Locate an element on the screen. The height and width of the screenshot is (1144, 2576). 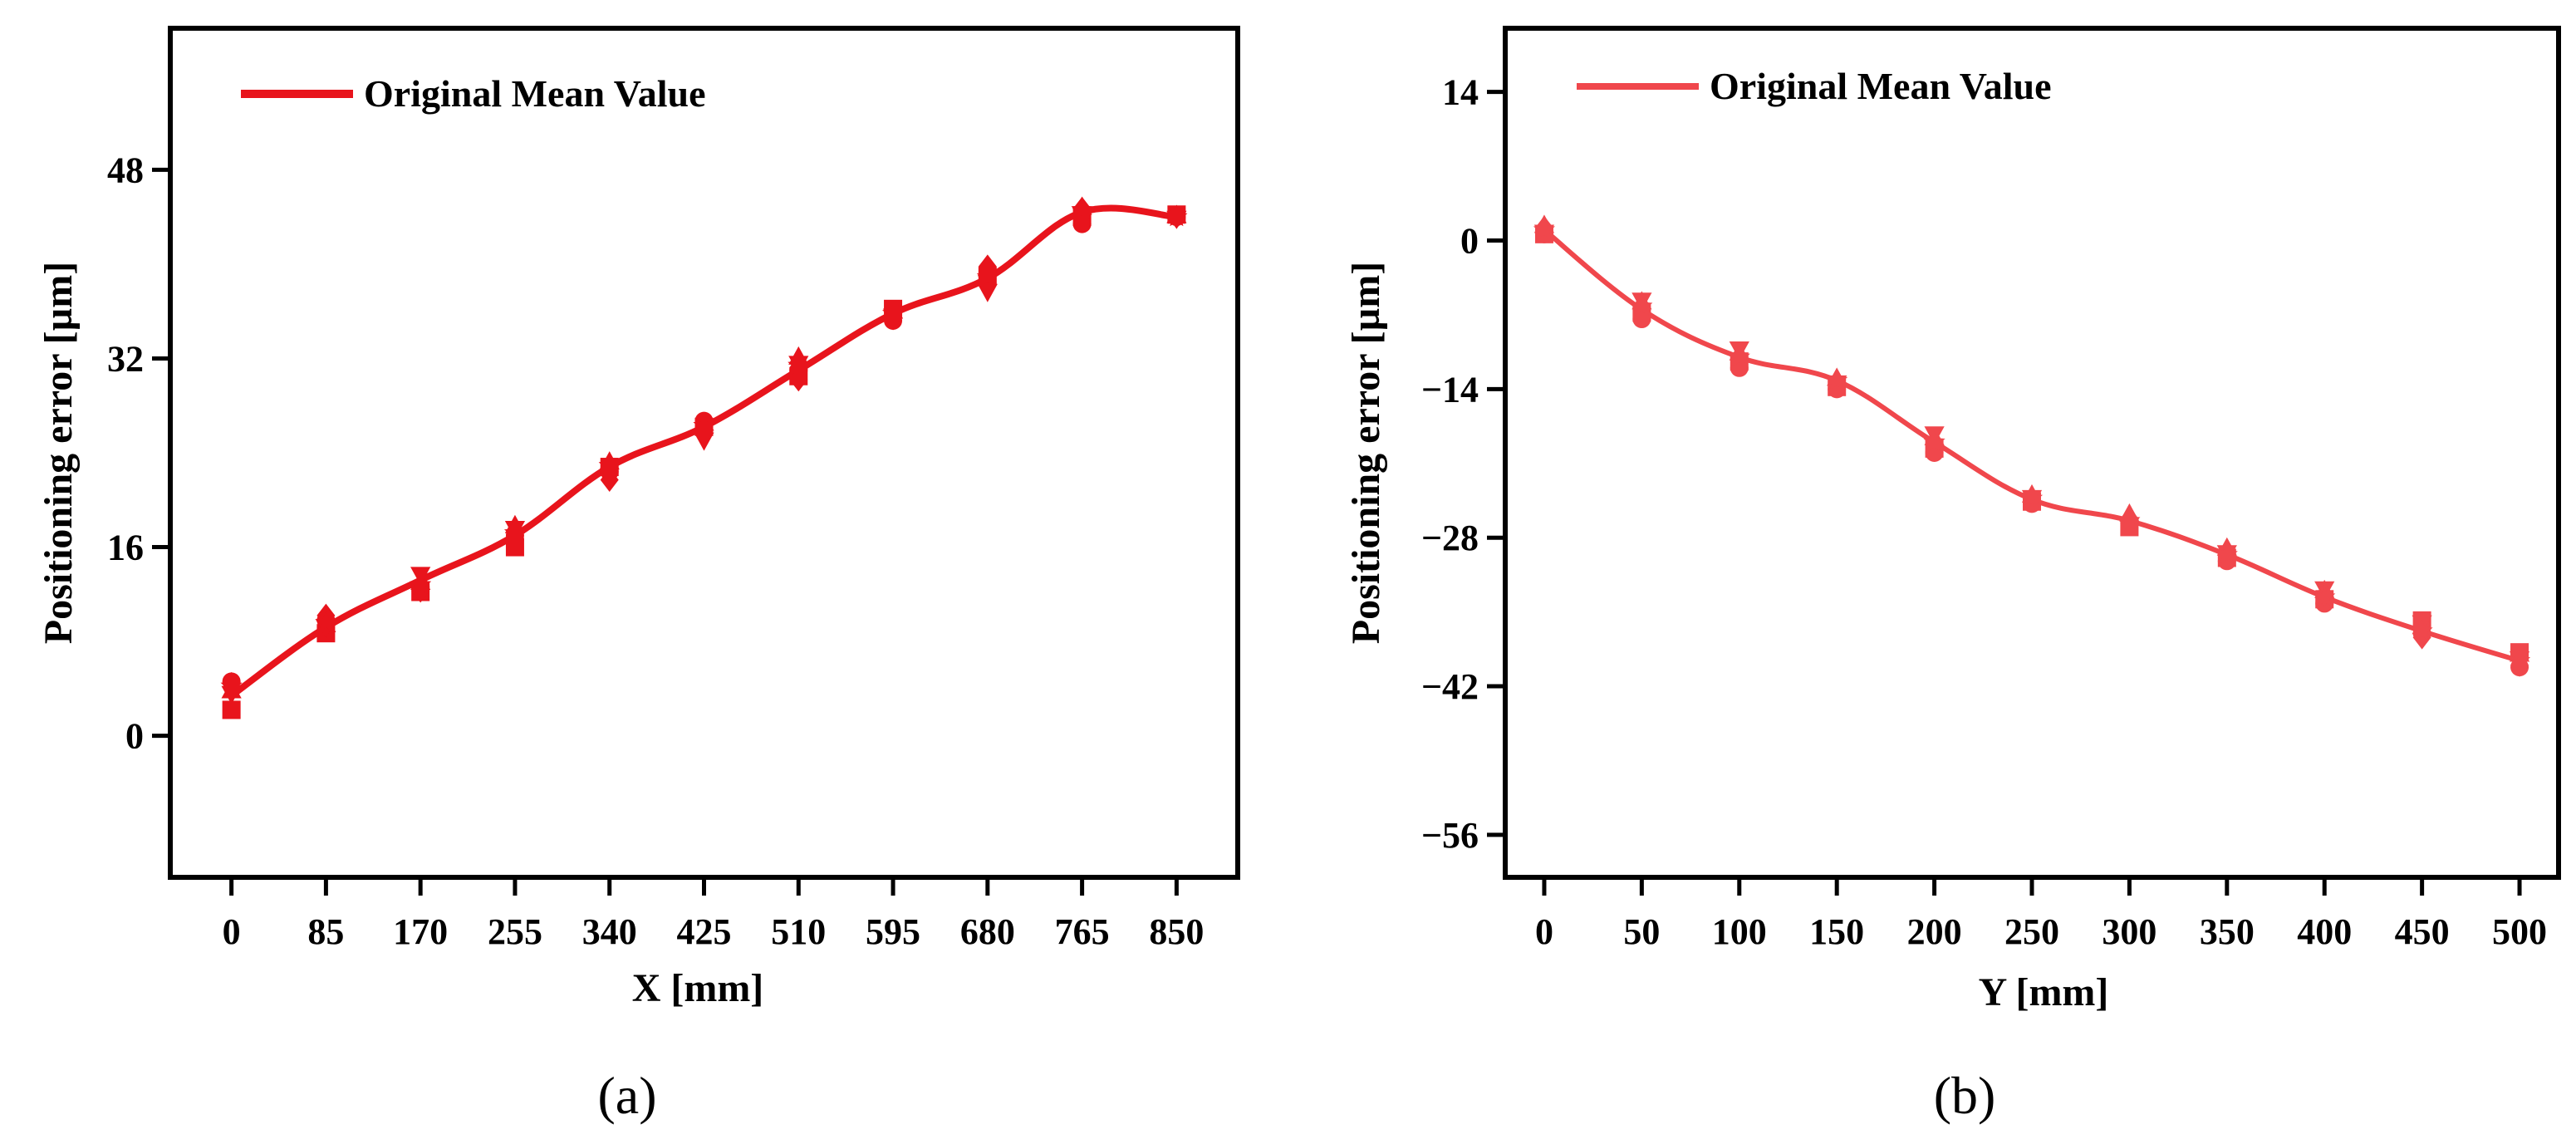
chart-a-legend: Original Mean Value is located at coordinates (473, 93).